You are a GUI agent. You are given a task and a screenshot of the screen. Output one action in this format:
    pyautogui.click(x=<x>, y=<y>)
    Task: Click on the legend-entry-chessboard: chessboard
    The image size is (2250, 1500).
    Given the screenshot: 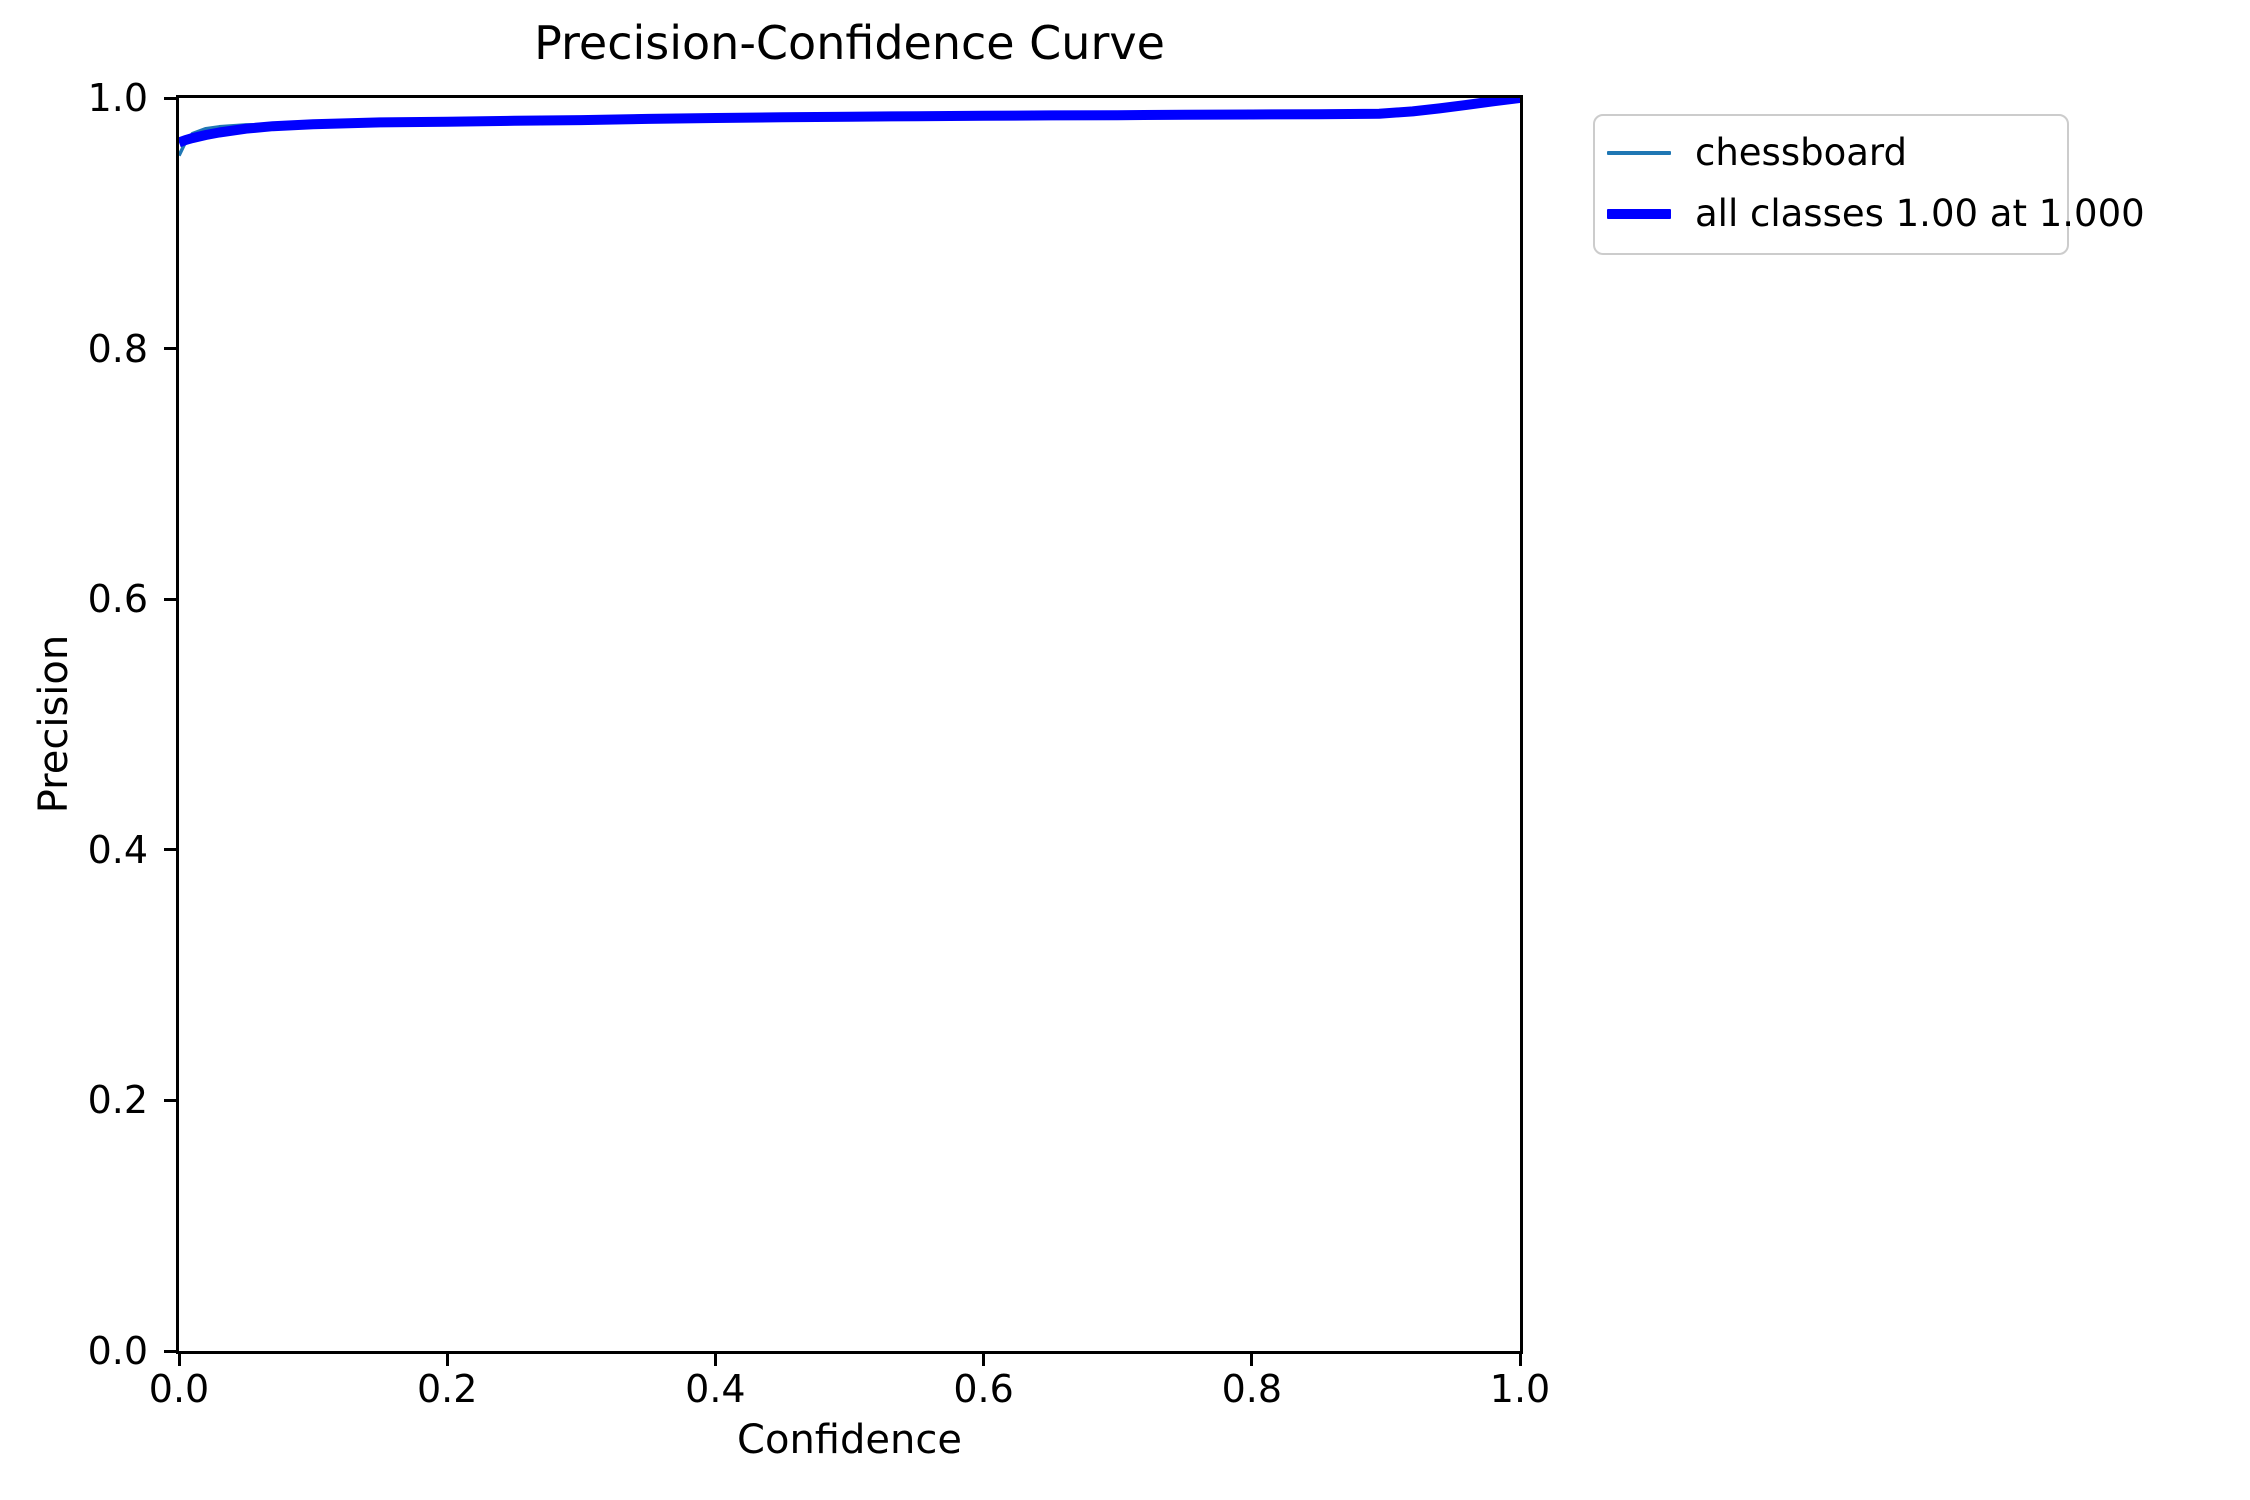 What is the action you would take?
    pyautogui.click(x=1830, y=153)
    